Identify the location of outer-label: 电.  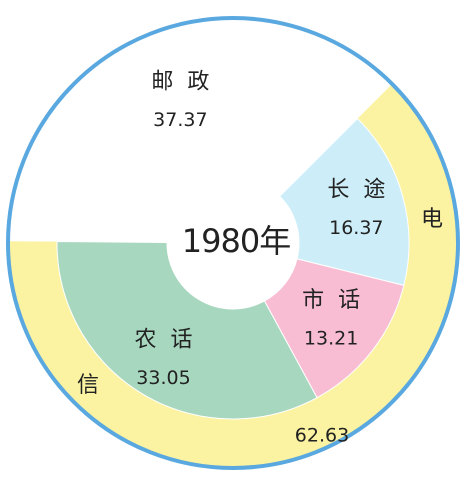
(439, 219).